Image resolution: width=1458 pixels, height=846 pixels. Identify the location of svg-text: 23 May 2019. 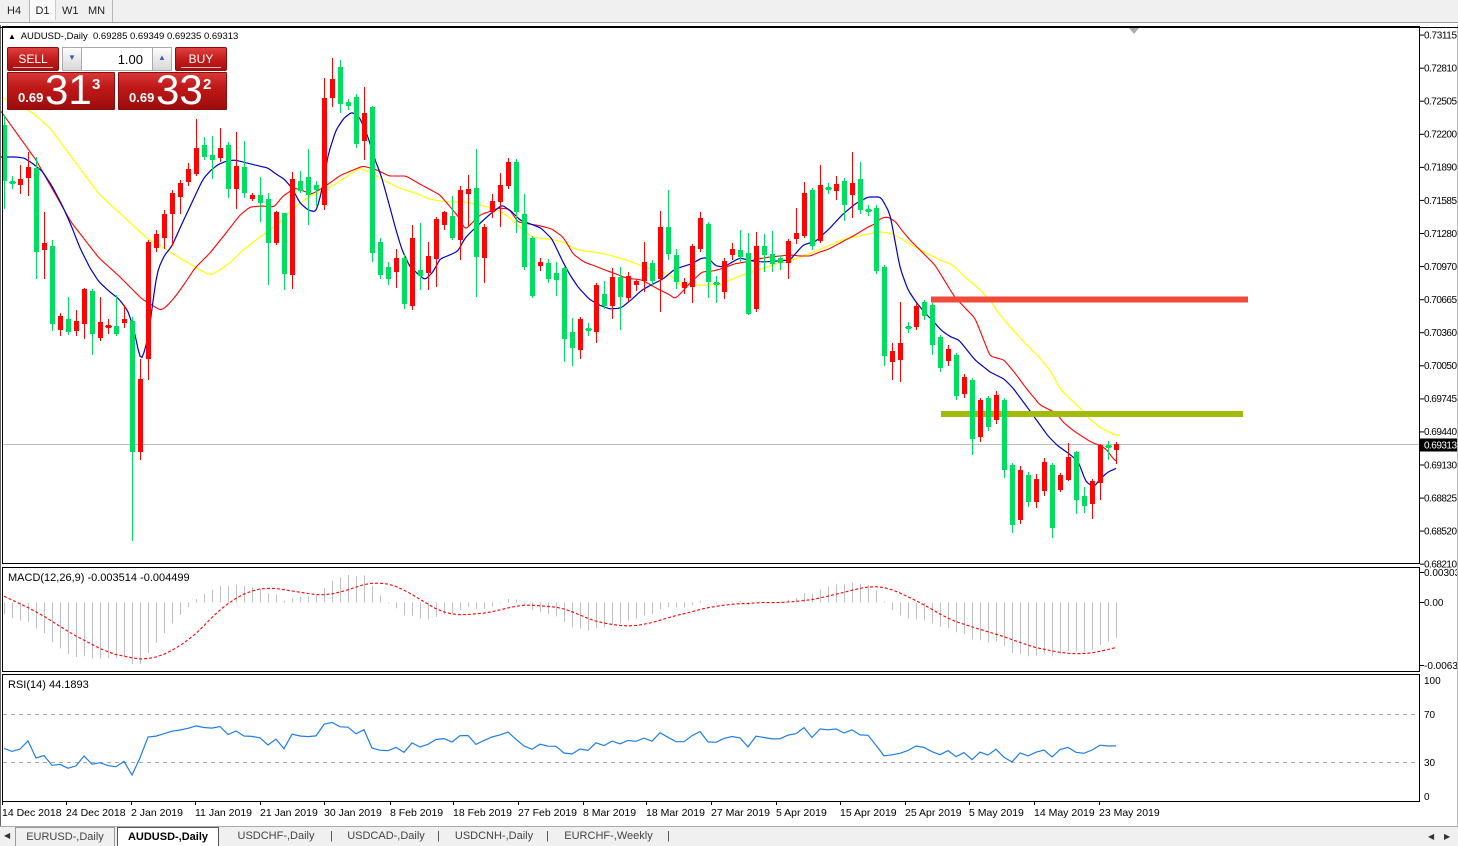
(1129, 813).